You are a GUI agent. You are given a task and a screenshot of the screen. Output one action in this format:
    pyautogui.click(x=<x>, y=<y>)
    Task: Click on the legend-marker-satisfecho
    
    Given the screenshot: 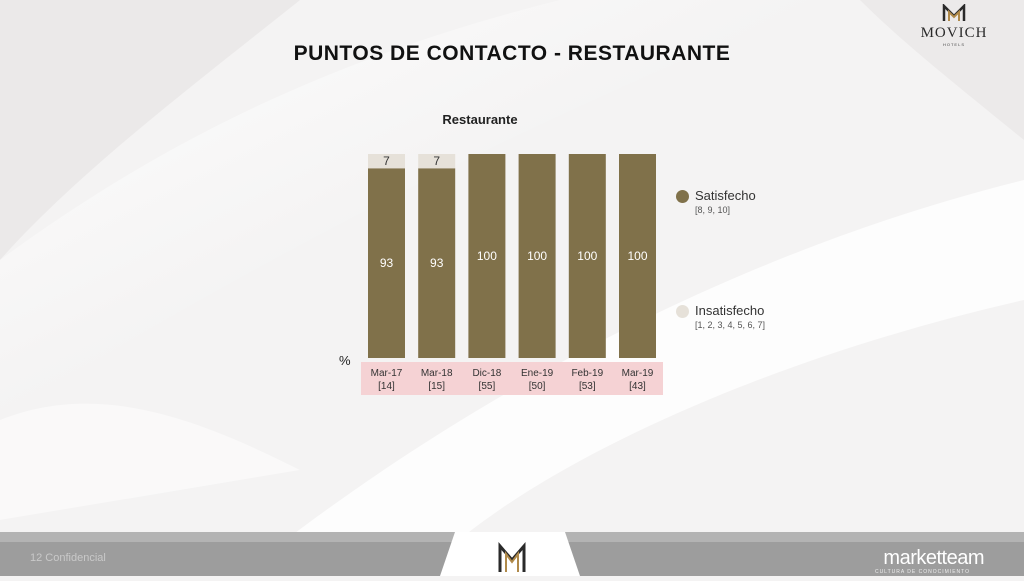 What is the action you would take?
    pyautogui.click(x=682, y=196)
    